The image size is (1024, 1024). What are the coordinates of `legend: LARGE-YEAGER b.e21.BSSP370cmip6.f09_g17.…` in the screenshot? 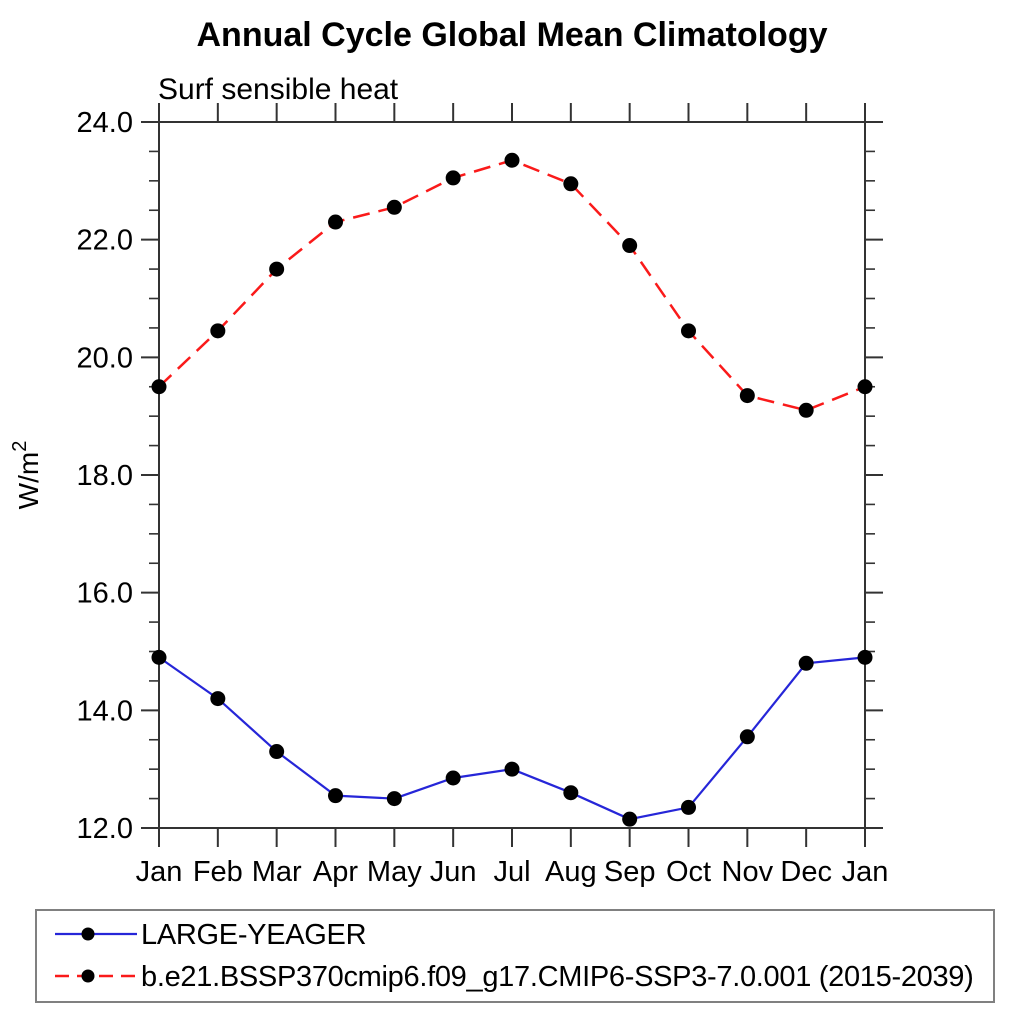 It's located at (515, 956).